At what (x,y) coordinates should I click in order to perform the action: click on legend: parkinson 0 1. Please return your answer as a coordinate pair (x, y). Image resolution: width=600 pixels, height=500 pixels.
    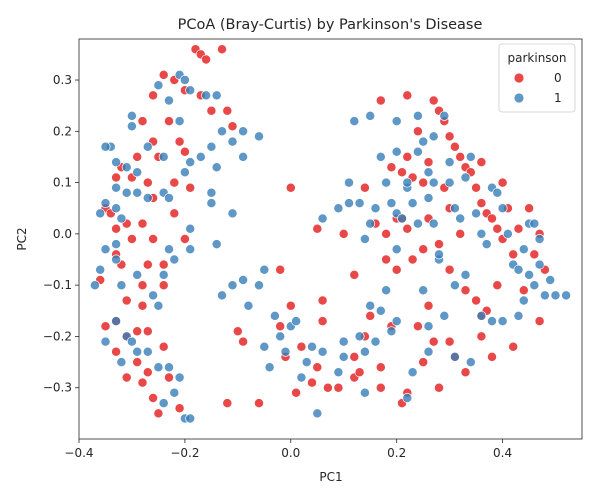
    Looking at the image, I should click on (537, 78).